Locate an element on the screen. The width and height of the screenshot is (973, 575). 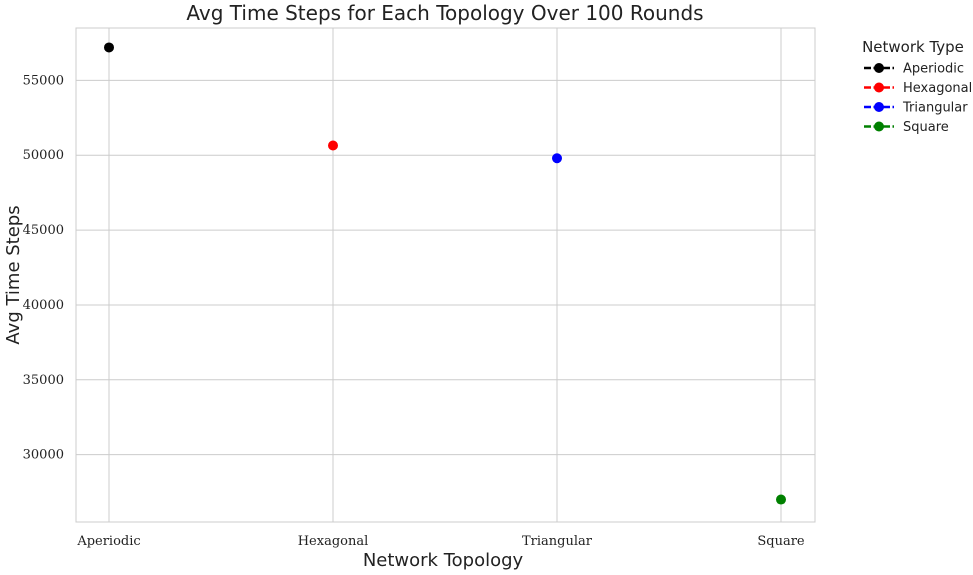
legend-item-hexagonal: Hexagonal is located at coordinates (918, 88).